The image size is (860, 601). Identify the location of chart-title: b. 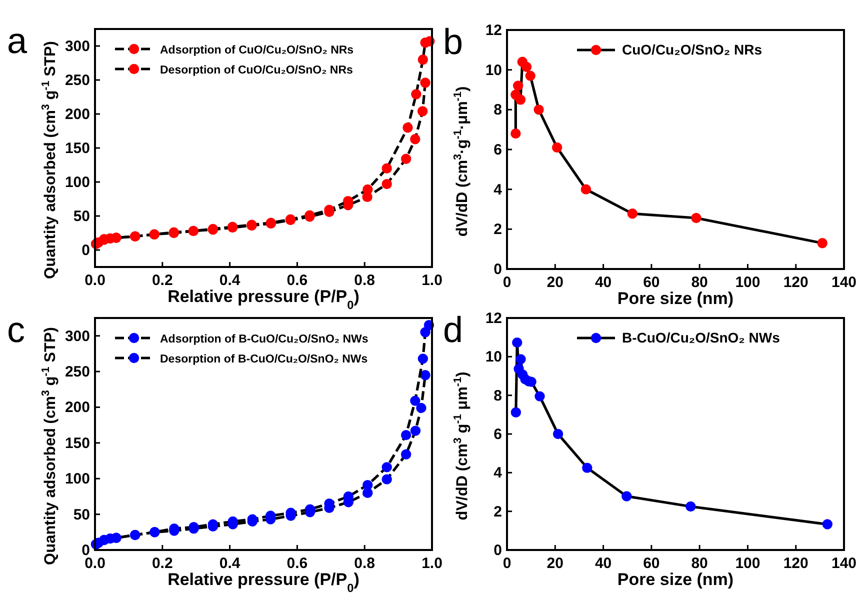
(453, 41).